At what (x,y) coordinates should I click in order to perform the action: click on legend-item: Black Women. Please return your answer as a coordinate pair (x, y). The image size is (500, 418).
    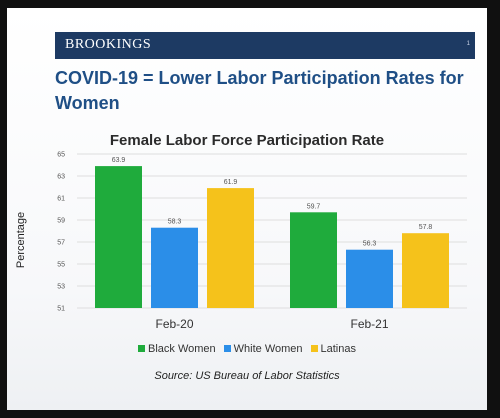
    Looking at the image, I should click on (176, 349).